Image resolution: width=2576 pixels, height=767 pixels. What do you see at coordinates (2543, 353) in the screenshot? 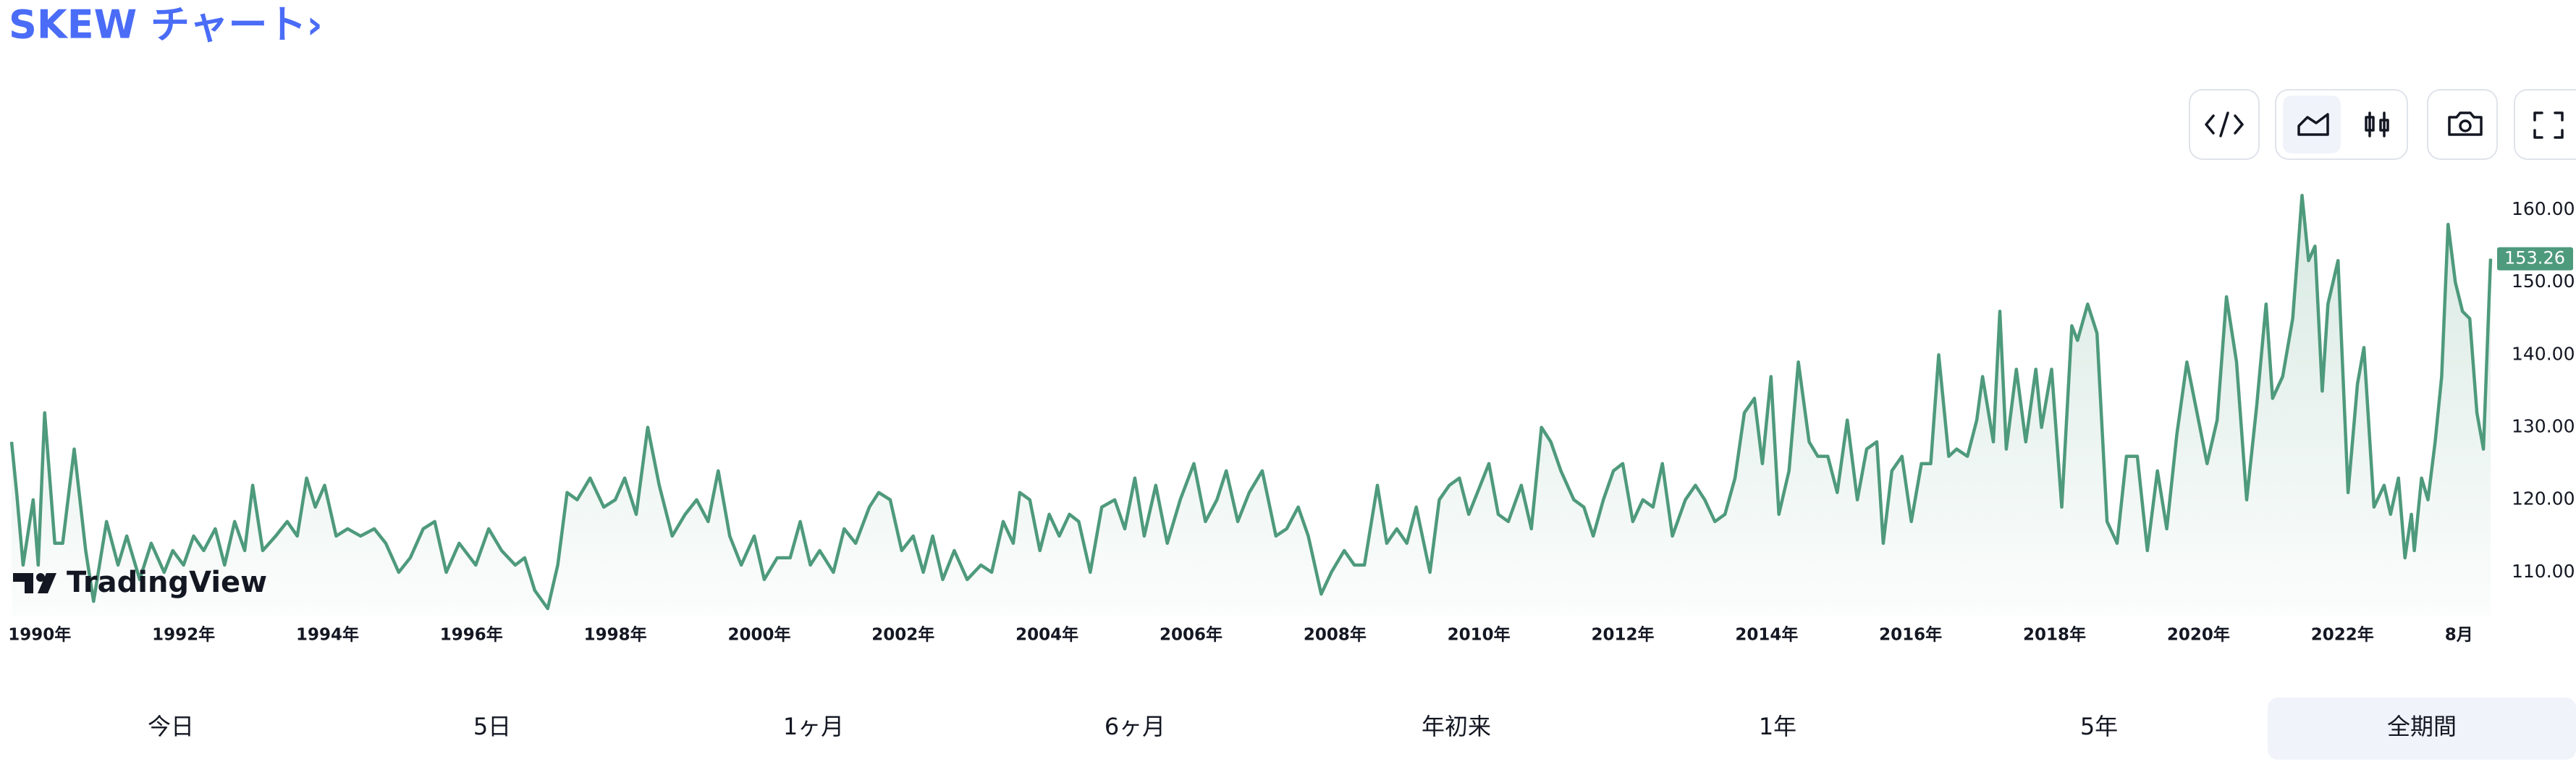
I see `y-tick-label: 140.00` at bounding box center [2543, 353].